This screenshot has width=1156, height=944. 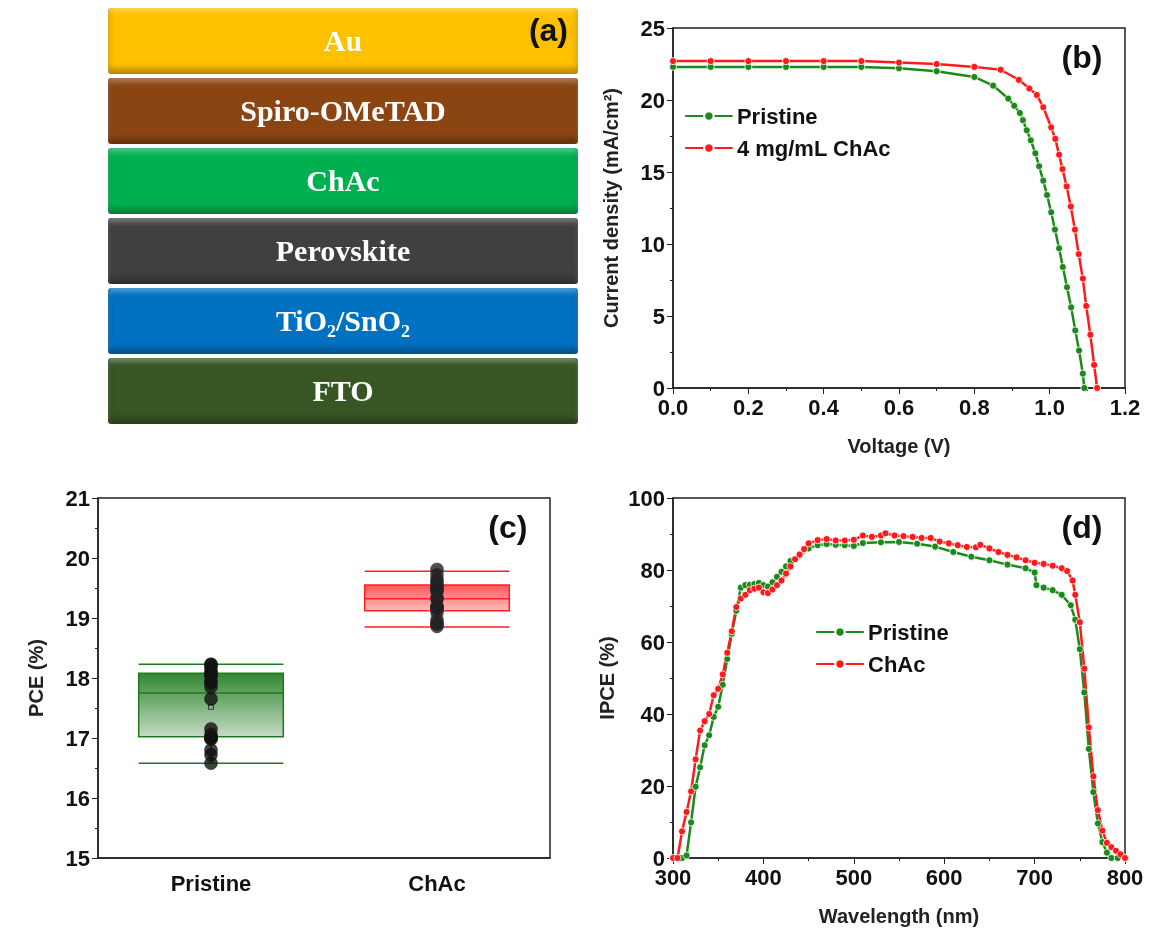 What do you see at coordinates (508, 527) in the screenshot?
I see `chart-title: (c)` at bounding box center [508, 527].